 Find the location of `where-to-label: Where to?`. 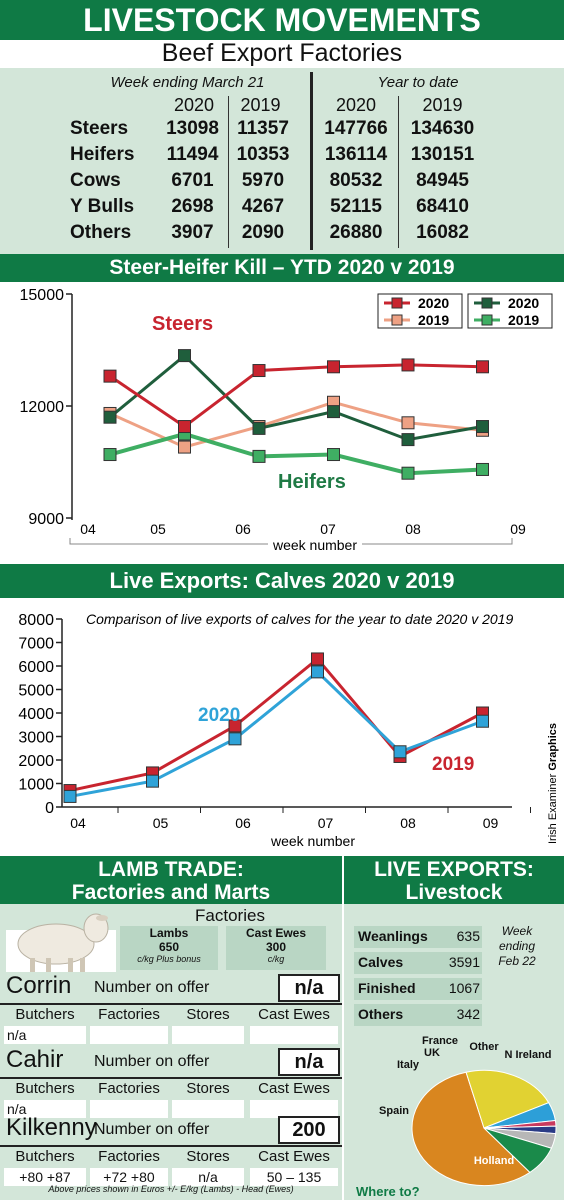

where-to-label: Where to? is located at coordinates (388, 1191).